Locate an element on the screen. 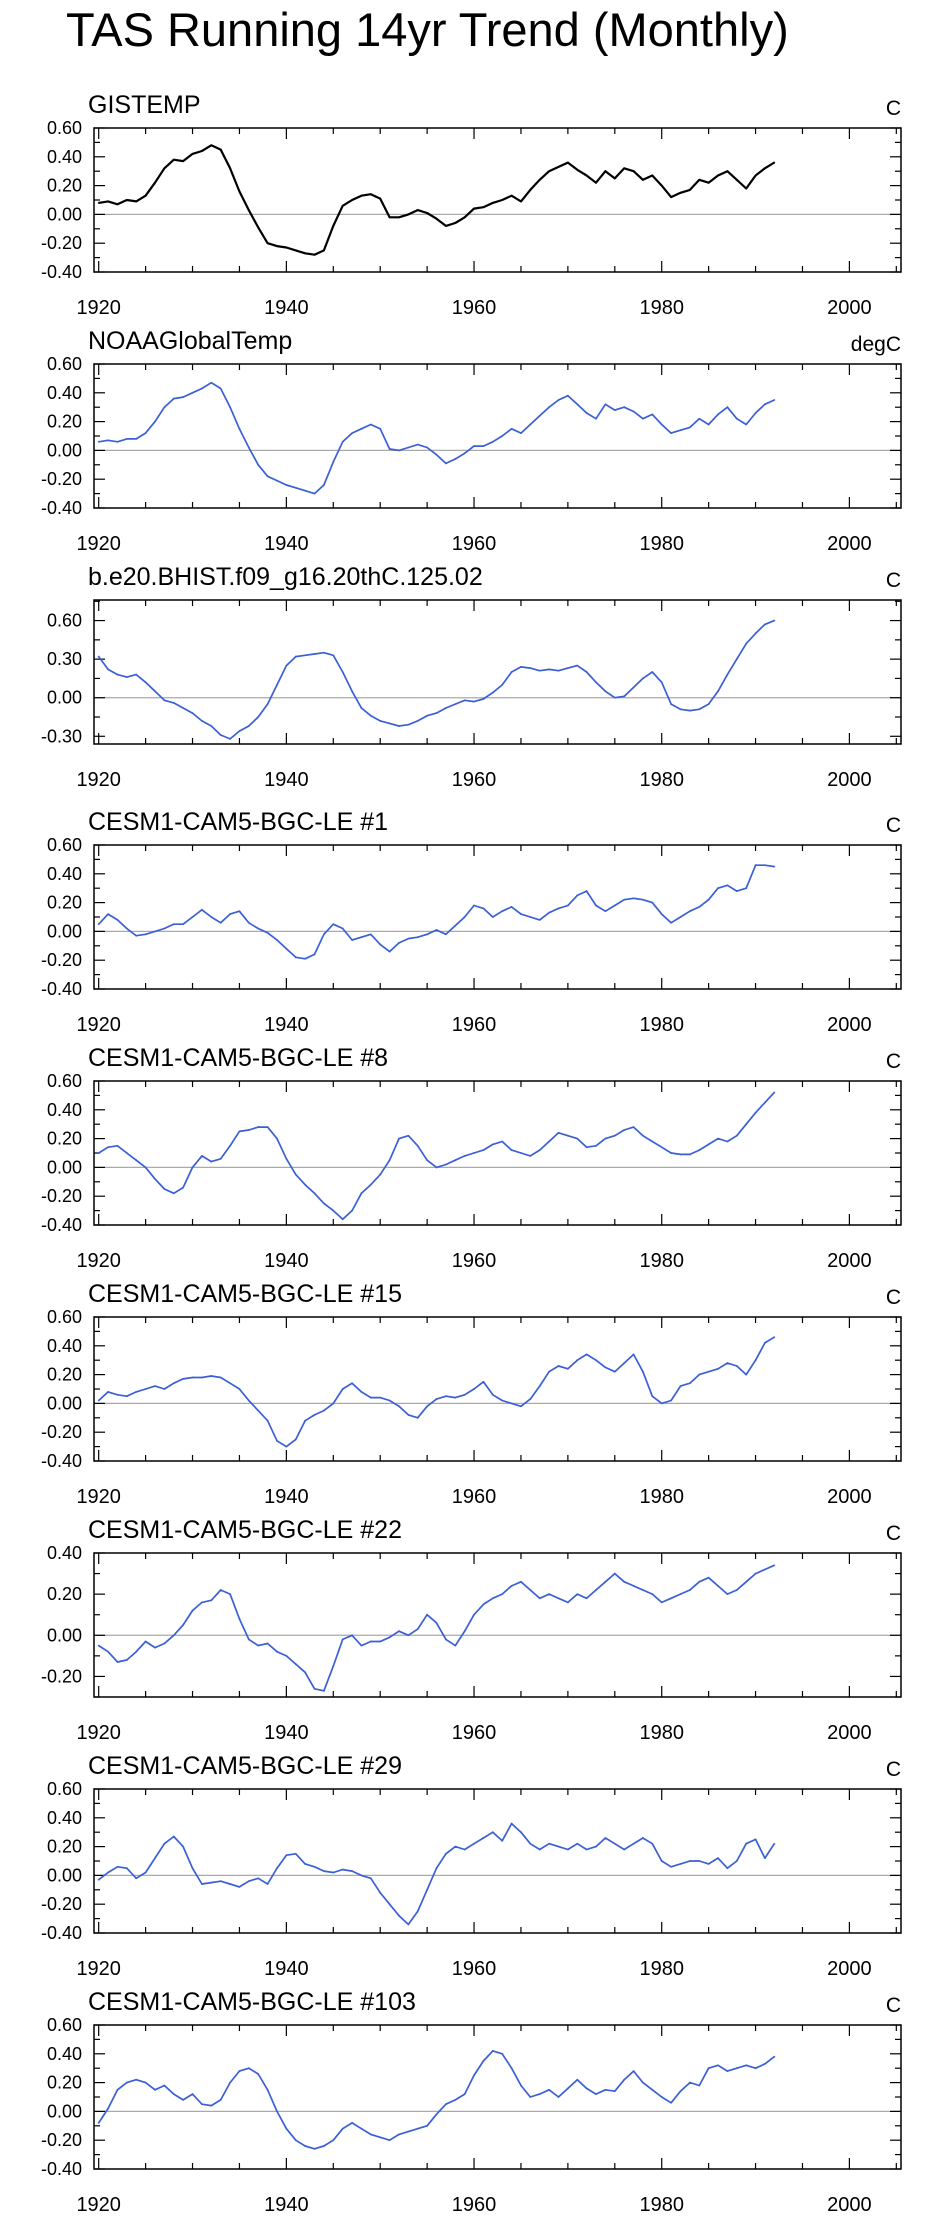  y-tick-label: 0.60 is located at coordinates (64, 364).